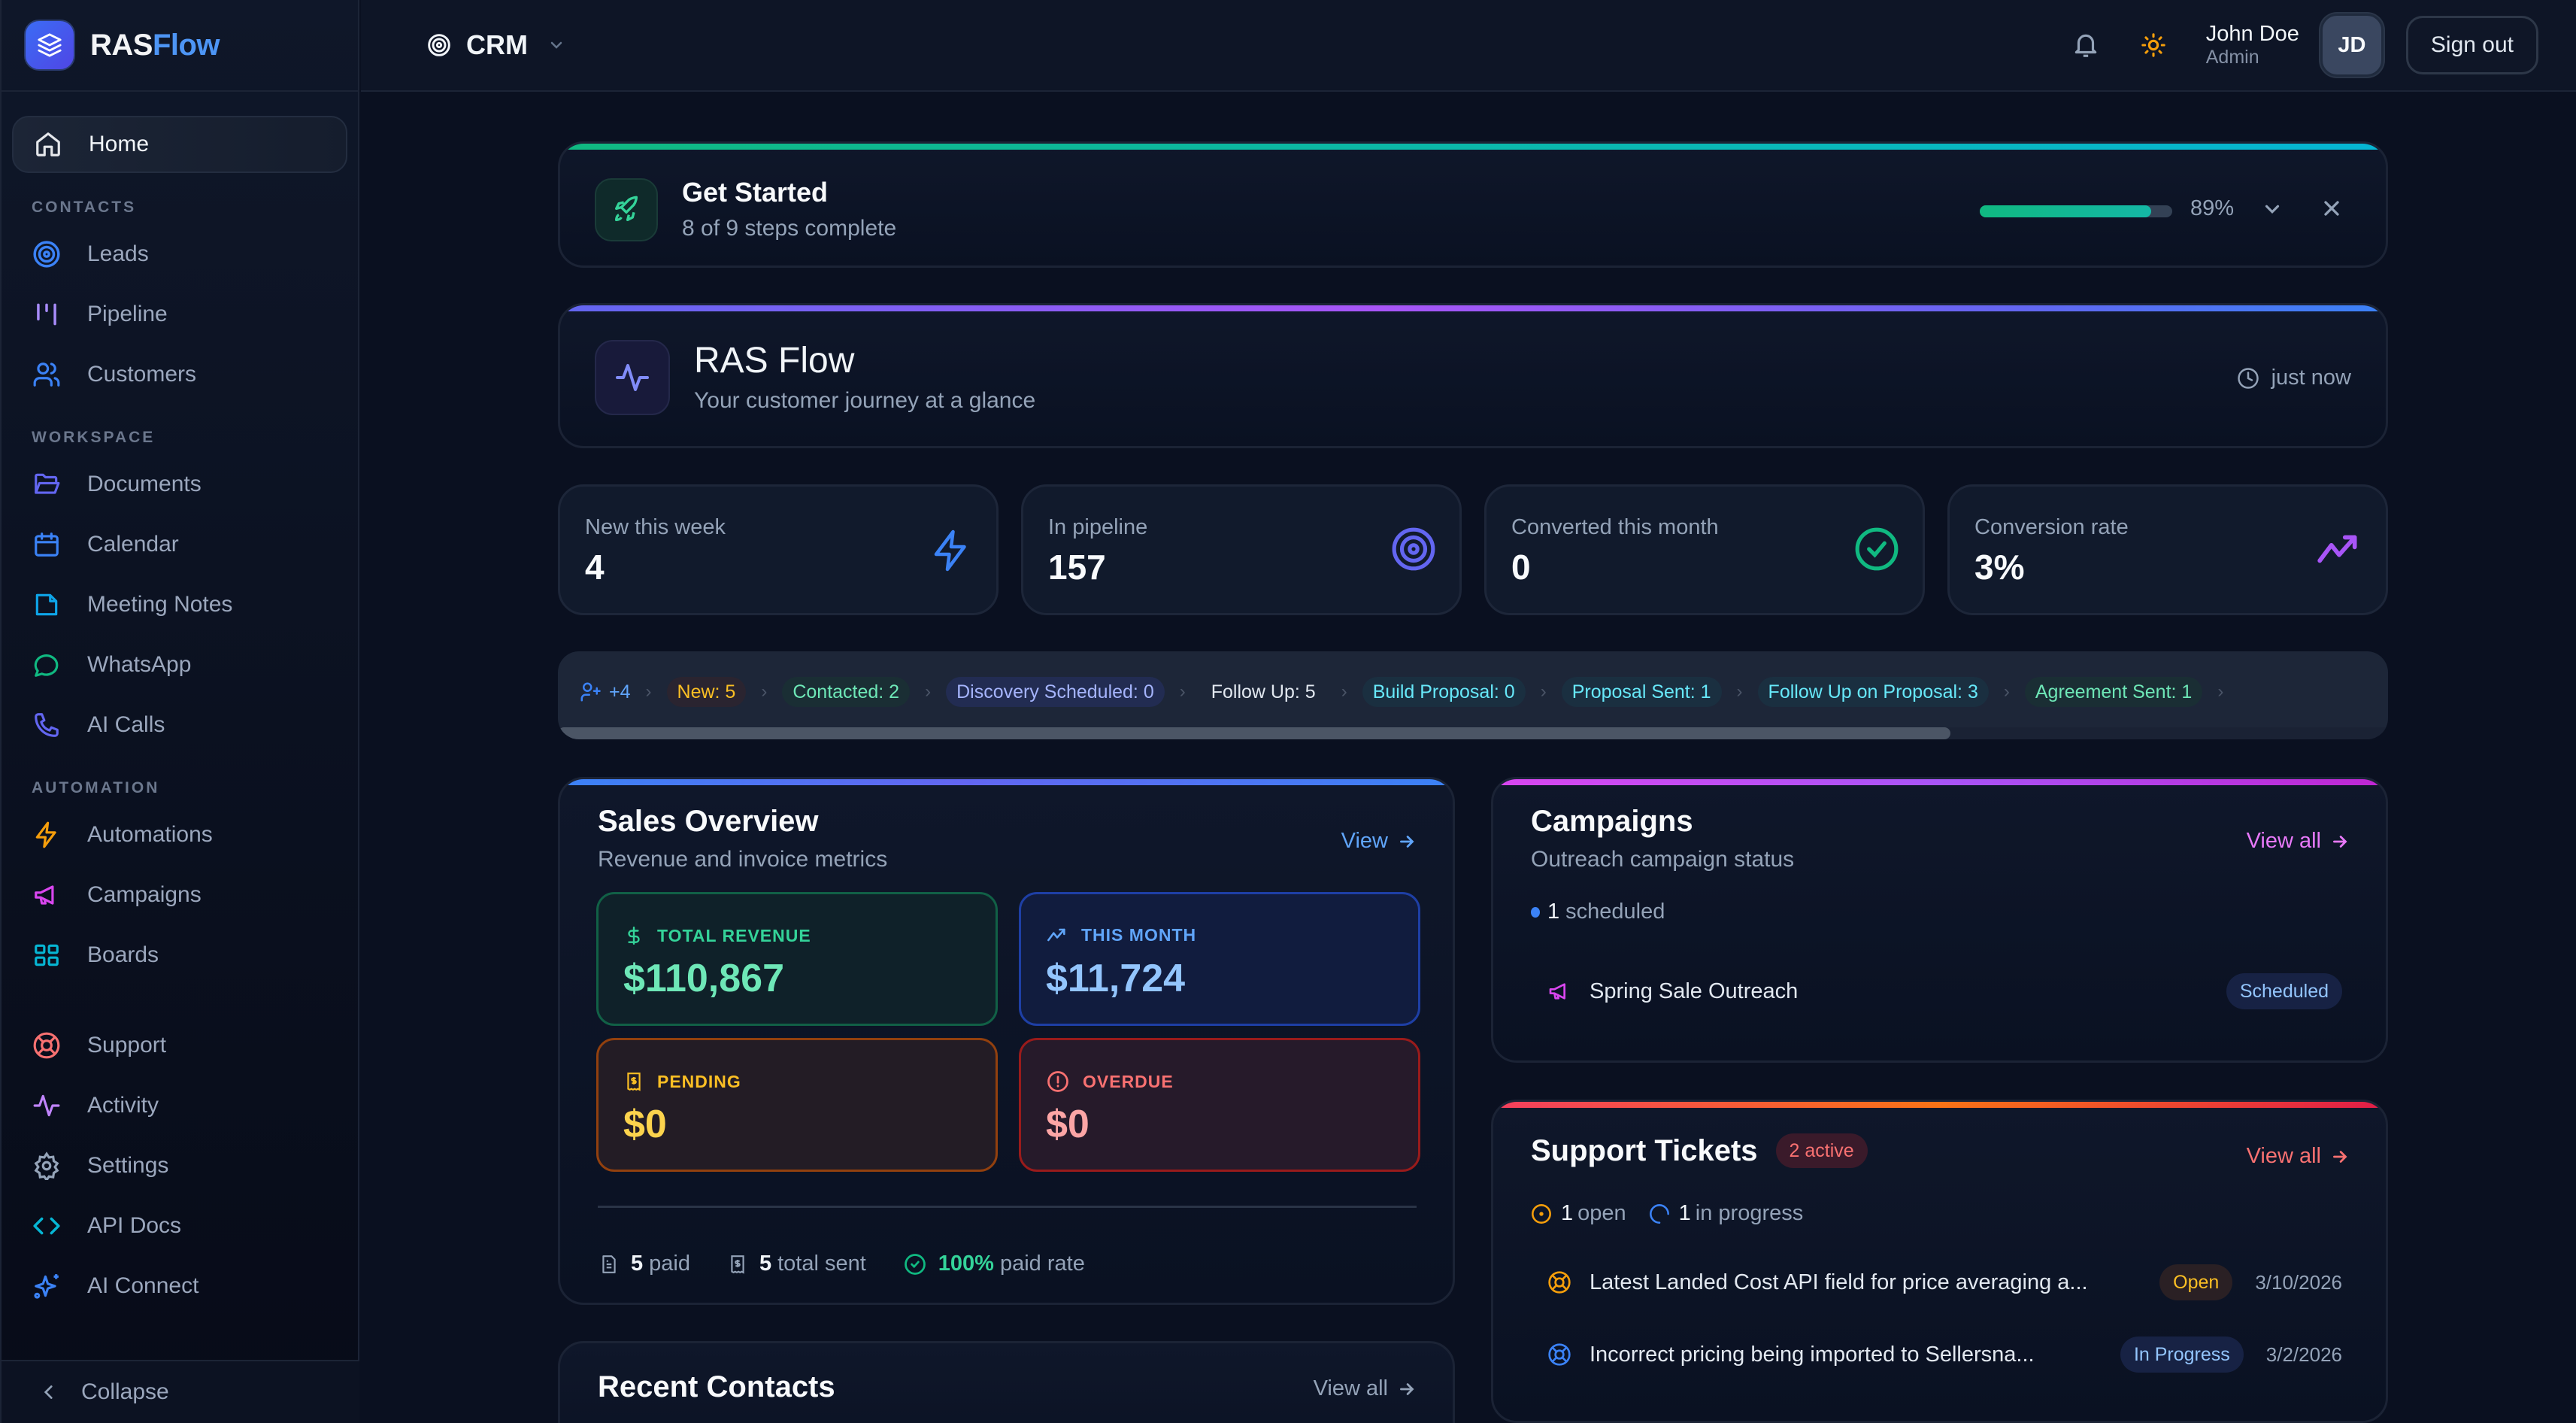 The height and width of the screenshot is (1423, 2576). What do you see at coordinates (1876, 549) in the screenshot?
I see `check-circle-icon` at bounding box center [1876, 549].